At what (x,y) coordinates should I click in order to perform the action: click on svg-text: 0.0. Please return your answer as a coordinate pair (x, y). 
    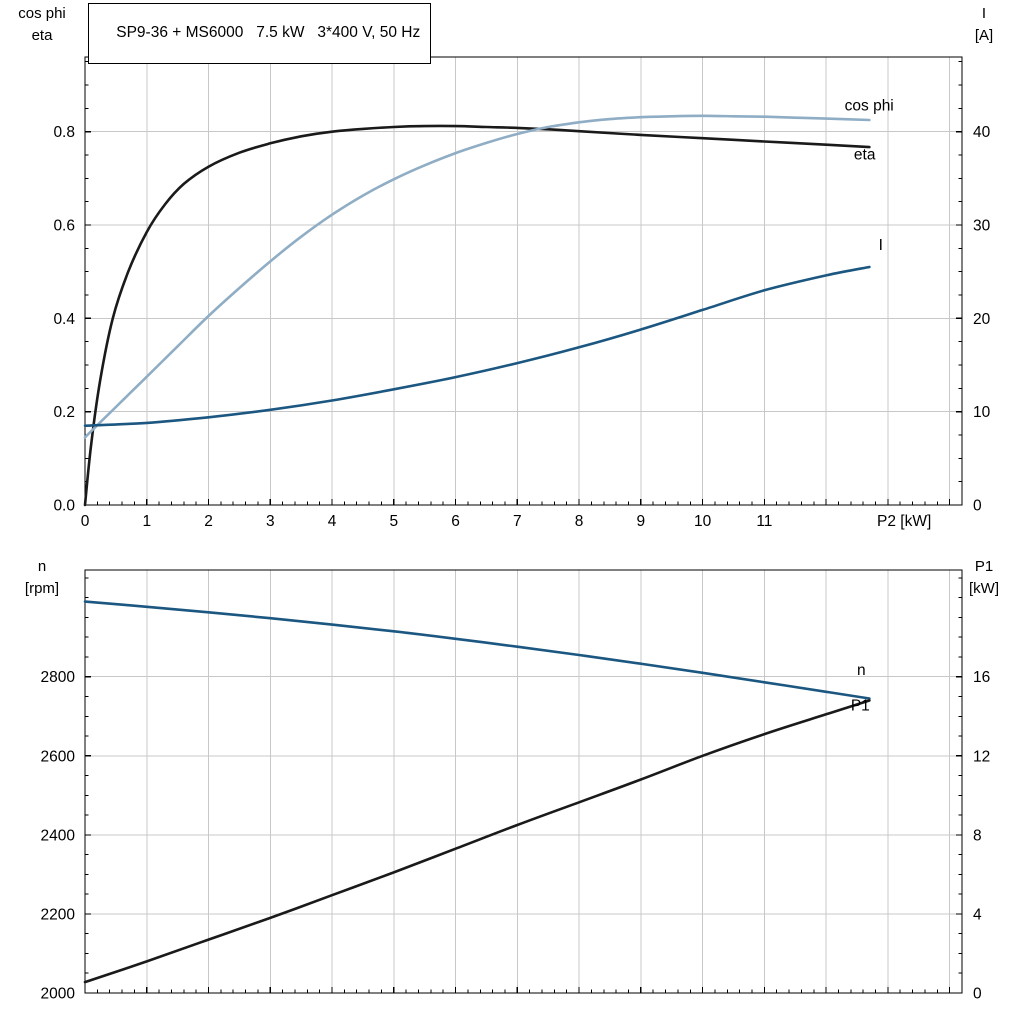
    Looking at the image, I should click on (64, 506).